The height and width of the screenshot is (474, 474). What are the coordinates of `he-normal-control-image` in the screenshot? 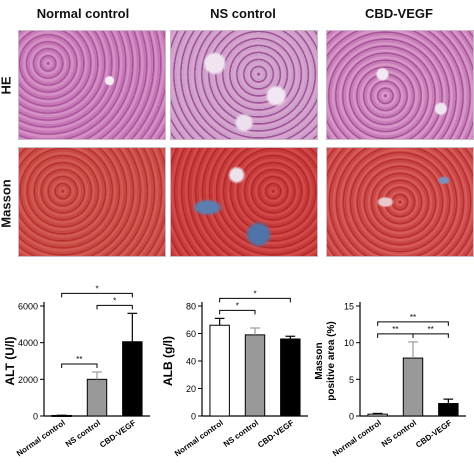 It's located at (92, 85).